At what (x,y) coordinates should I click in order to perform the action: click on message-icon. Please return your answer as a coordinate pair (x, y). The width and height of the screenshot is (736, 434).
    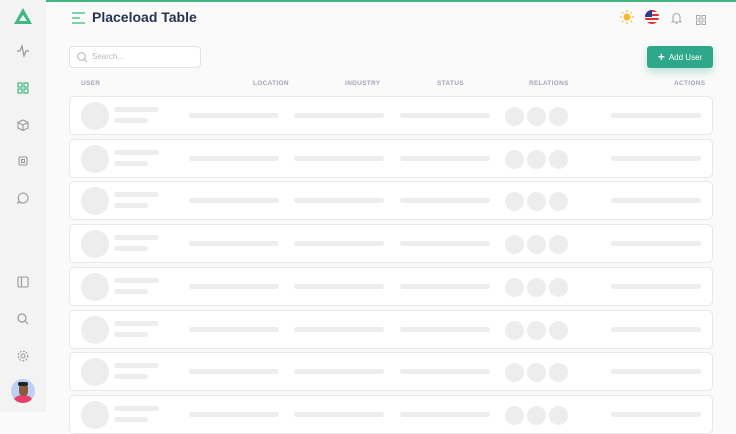
    Looking at the image, I should click on (23, 198).